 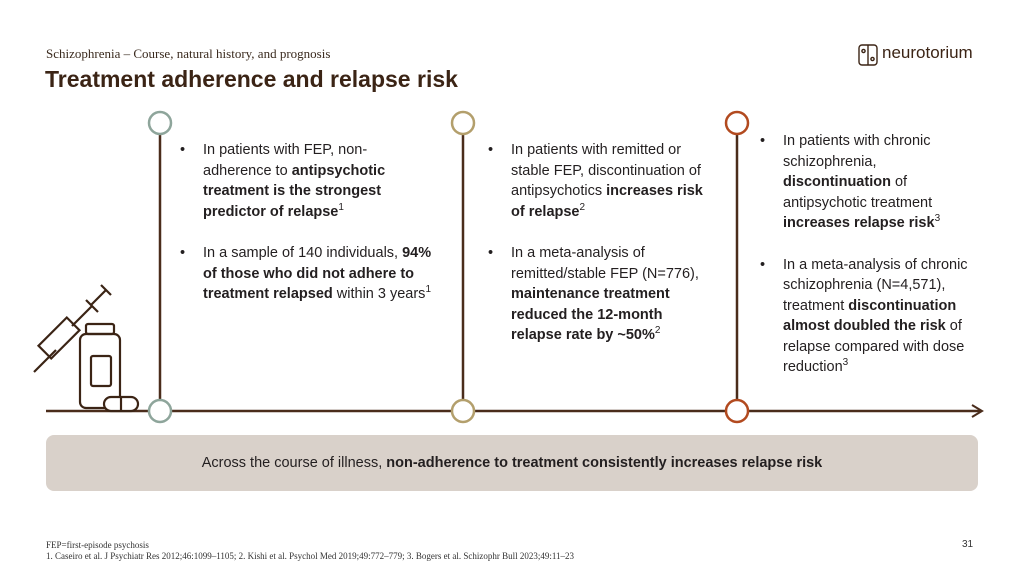 What do you see at coordinates (379, 294) in the screenshot?
I see `text-run: within 3 years` at bounding box center [379, 294].